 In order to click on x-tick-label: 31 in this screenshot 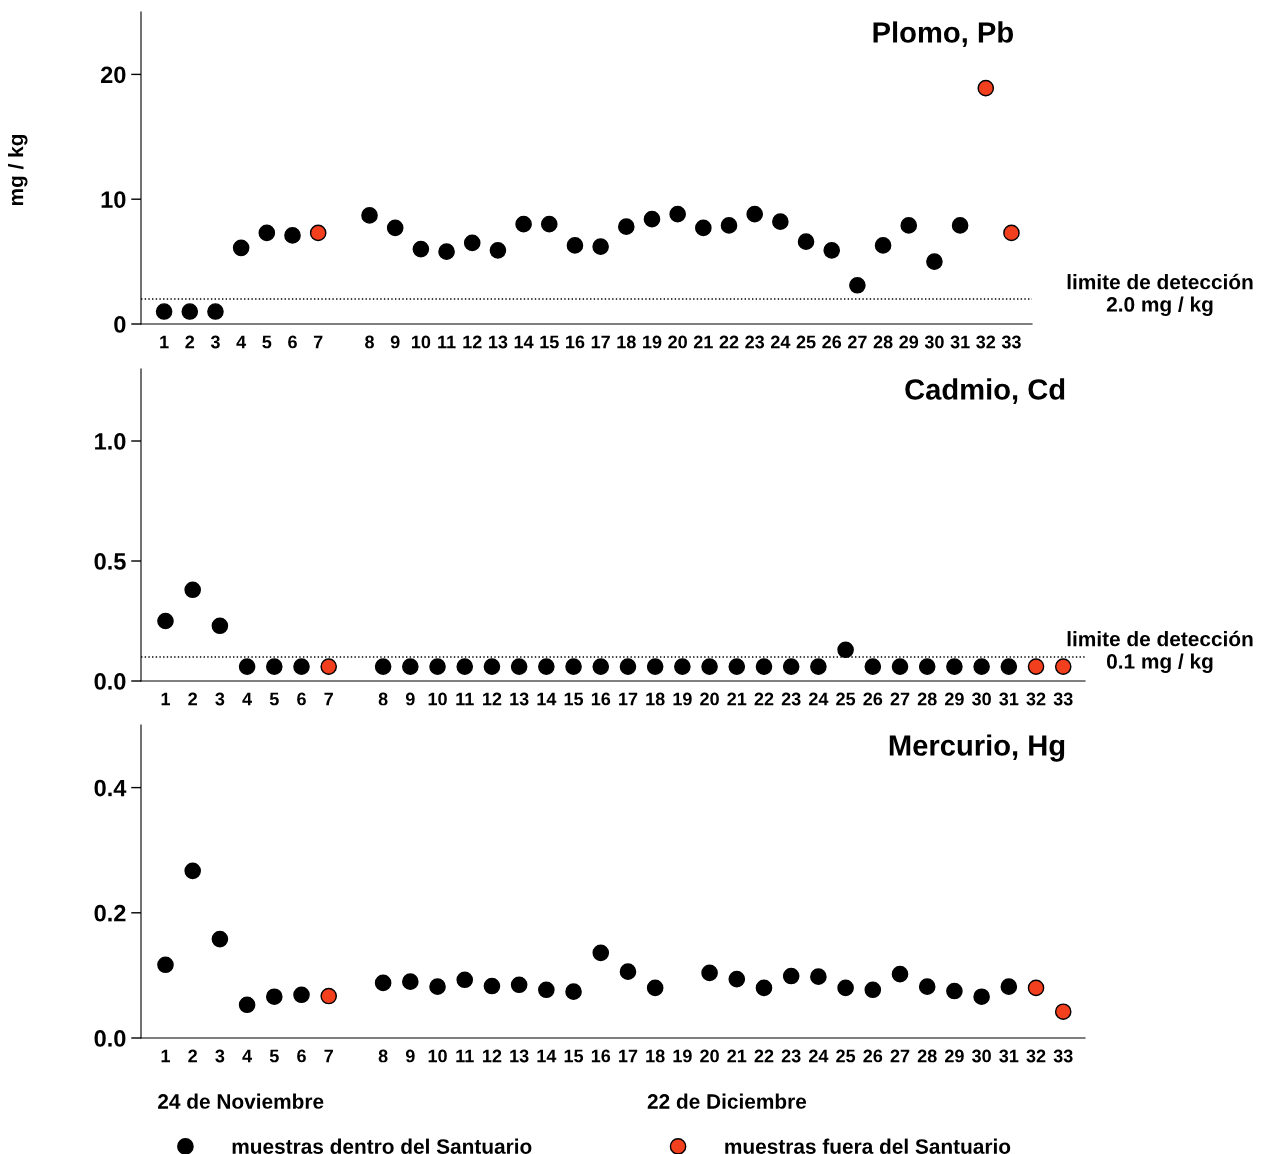, I will do `click(960, 342)`.